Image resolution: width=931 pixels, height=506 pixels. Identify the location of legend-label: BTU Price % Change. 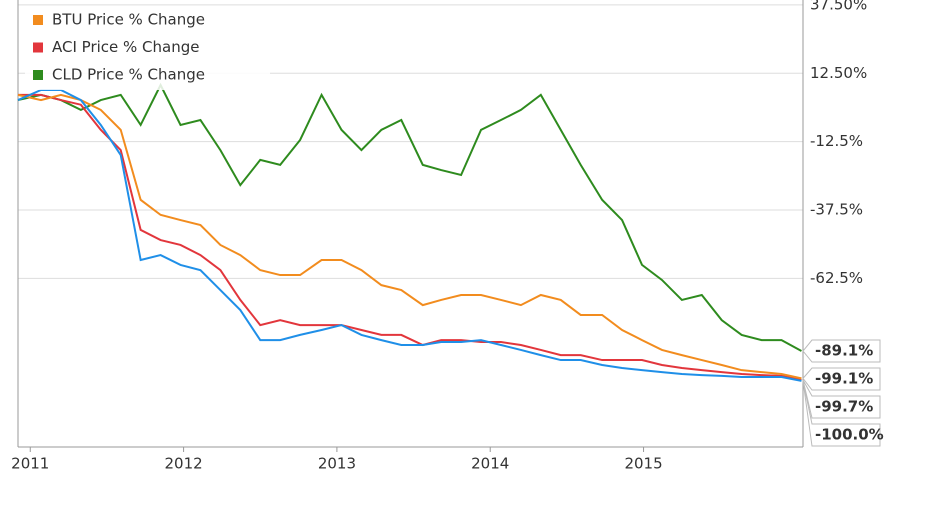
(128, 20).